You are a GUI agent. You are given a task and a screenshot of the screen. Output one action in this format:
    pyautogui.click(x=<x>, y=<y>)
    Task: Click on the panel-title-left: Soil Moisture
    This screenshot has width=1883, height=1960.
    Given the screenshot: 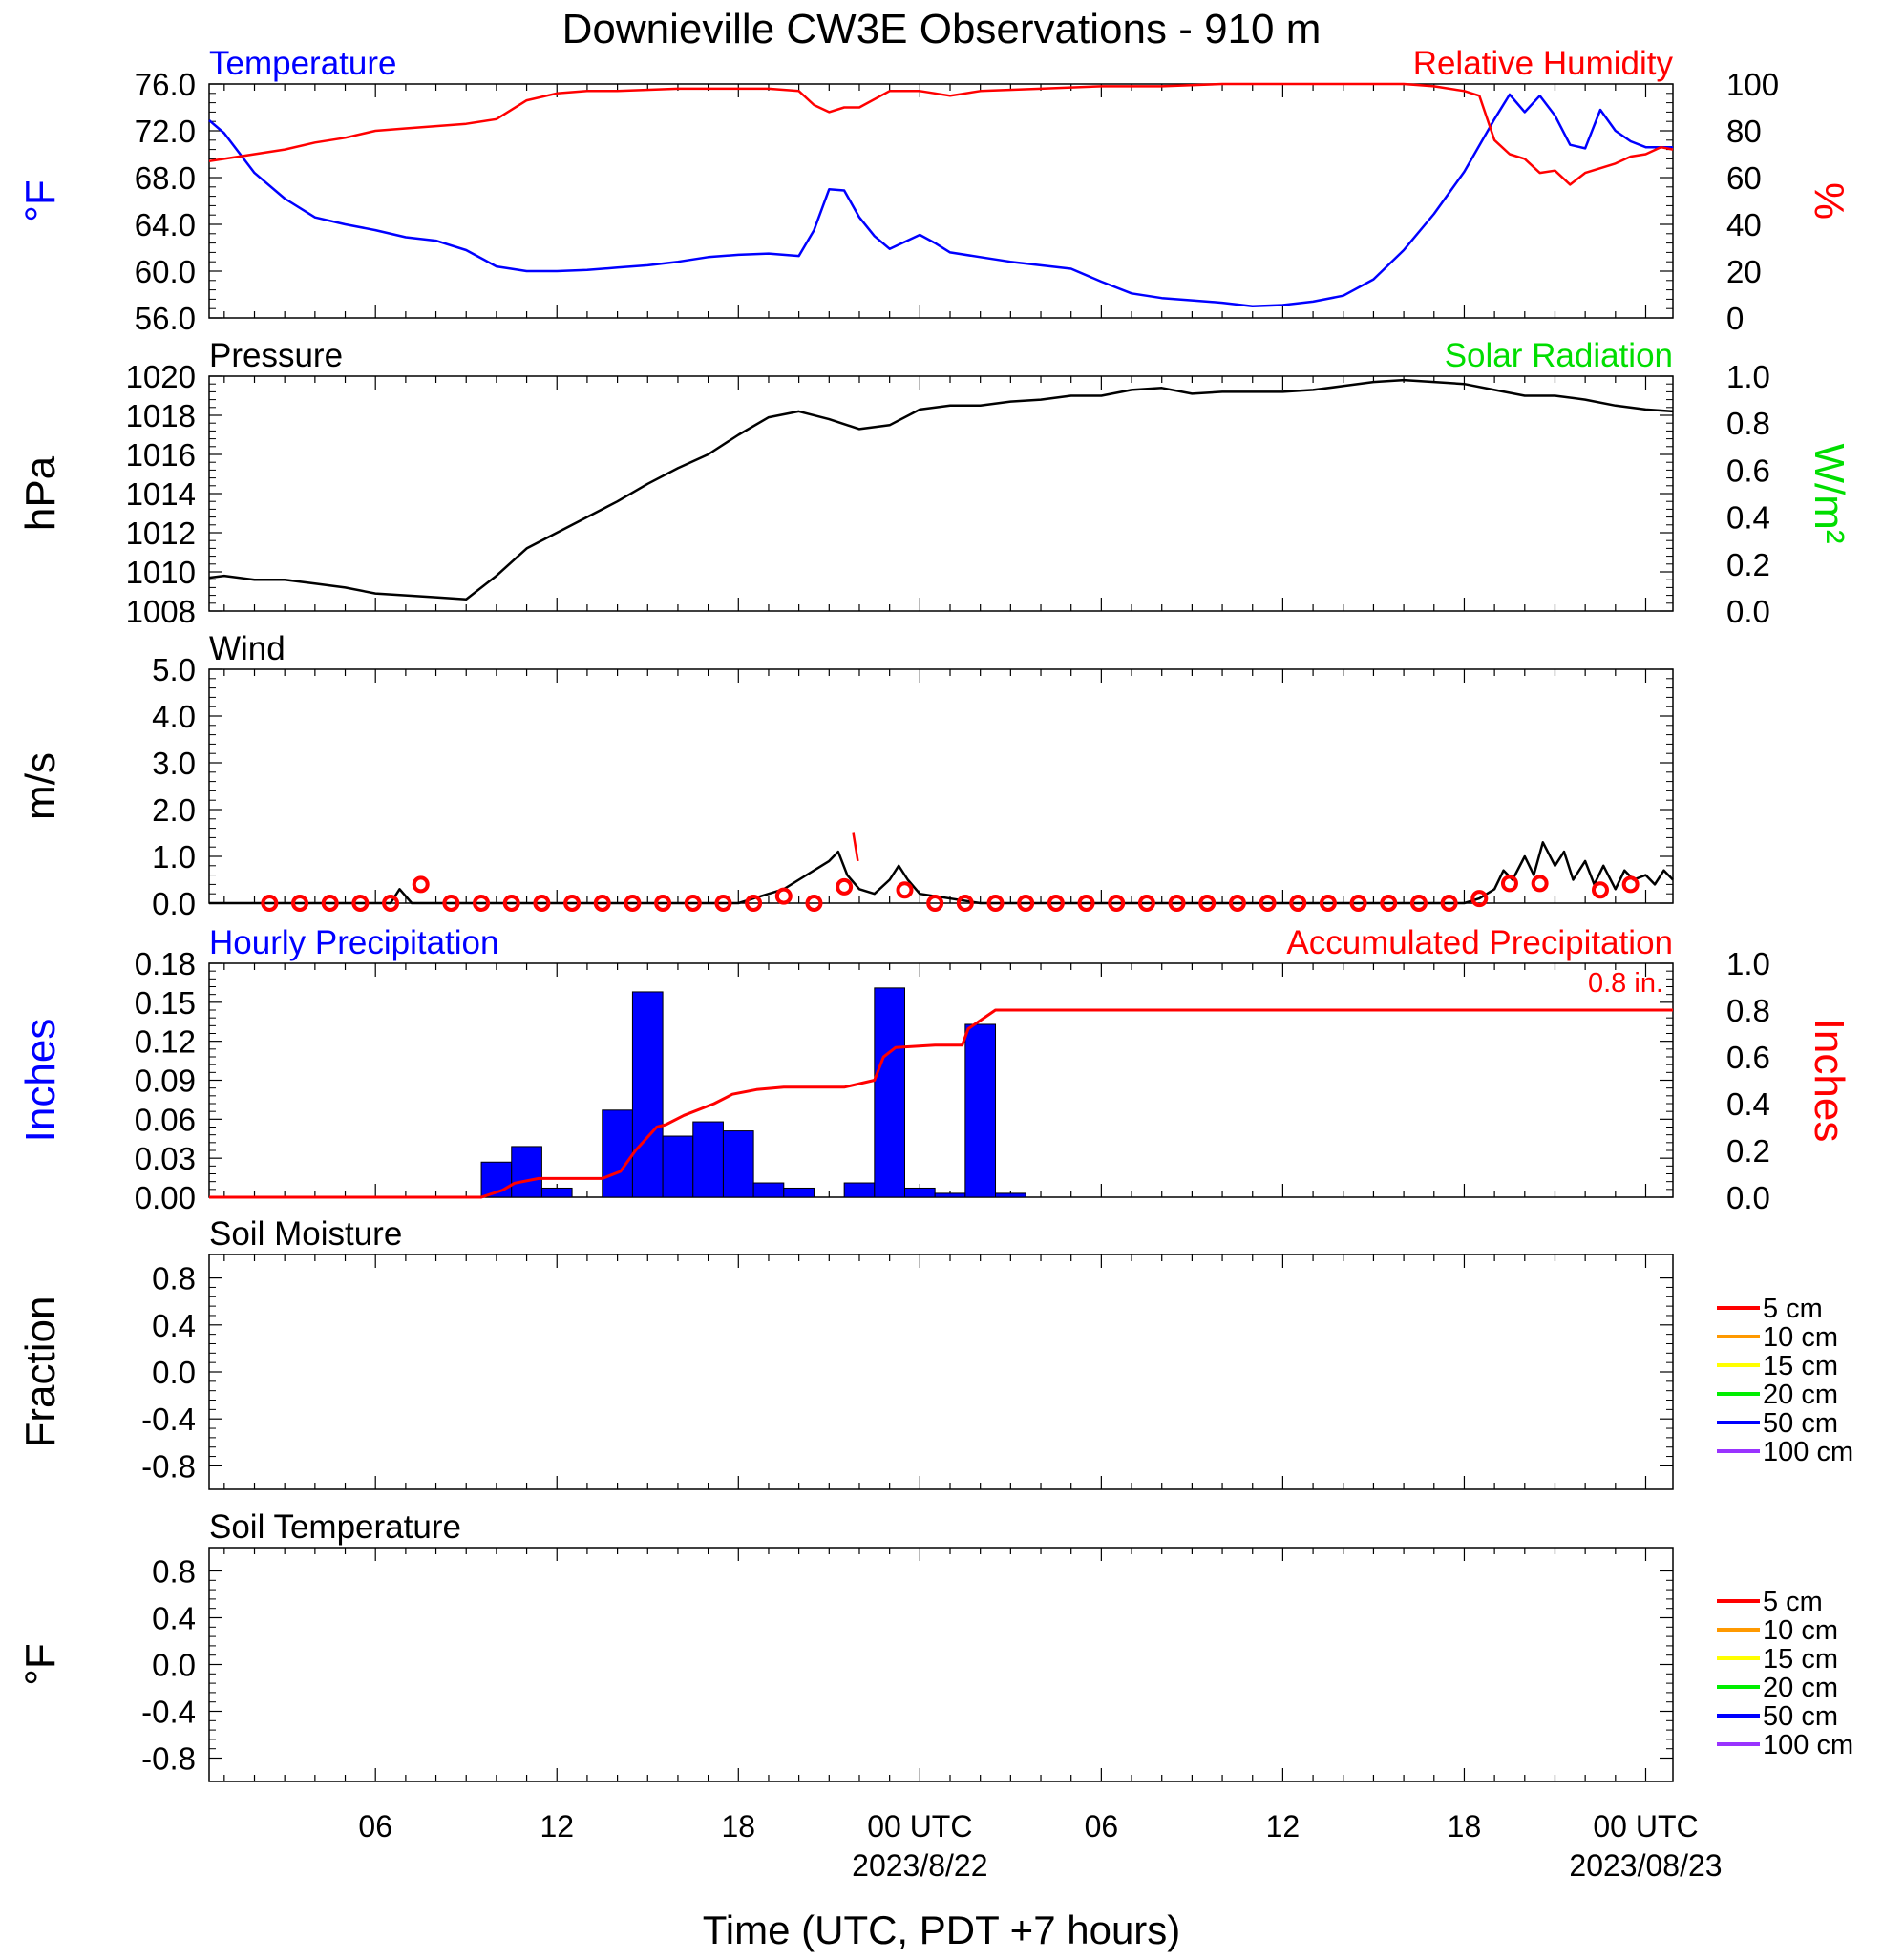 What is the action you would take?
    pyautogui.click(x=305, y=1234)
    